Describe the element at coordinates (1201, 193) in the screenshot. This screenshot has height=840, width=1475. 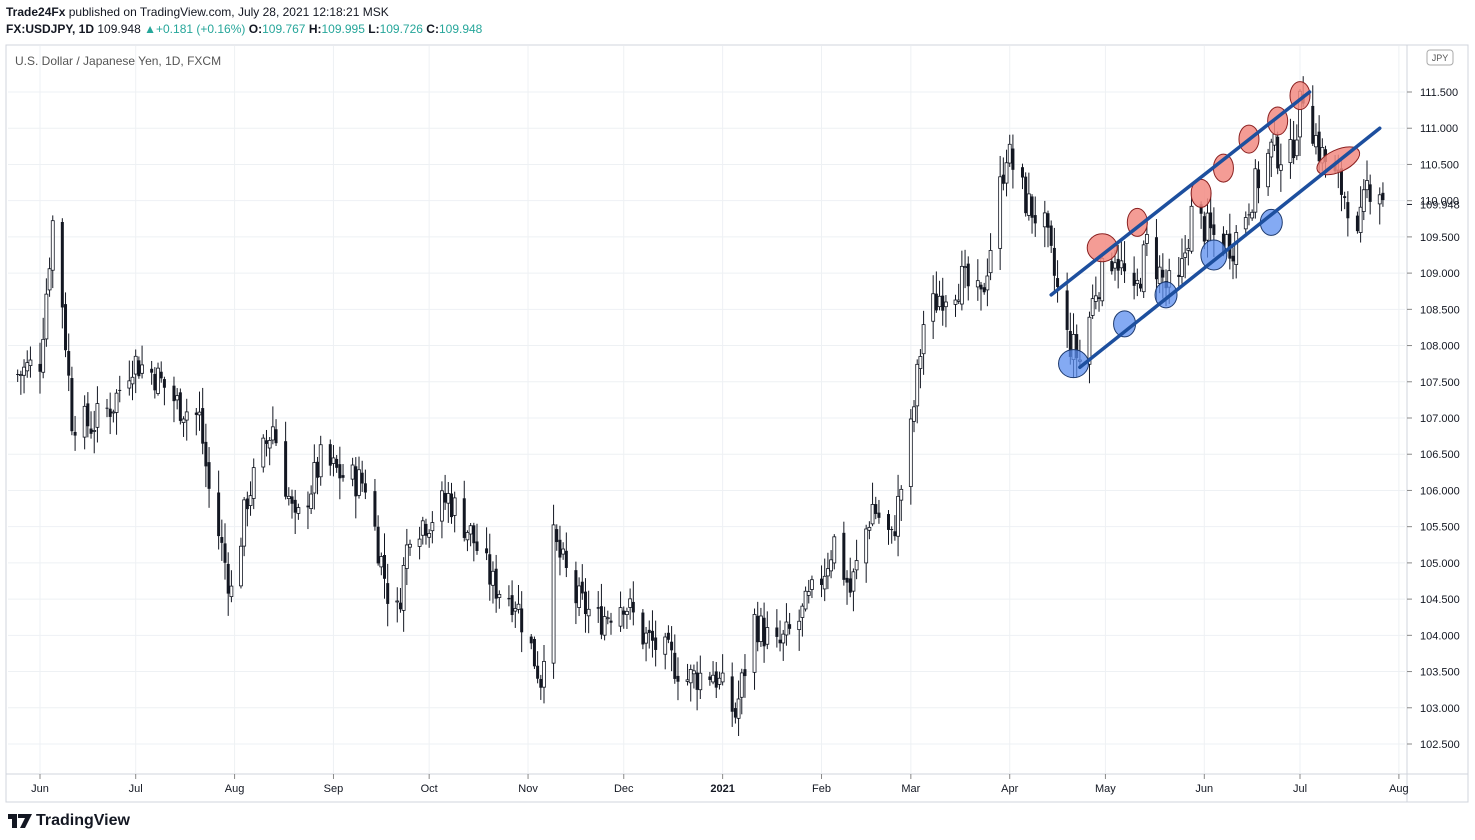
I see `red-highlight-ellipse` at that location.